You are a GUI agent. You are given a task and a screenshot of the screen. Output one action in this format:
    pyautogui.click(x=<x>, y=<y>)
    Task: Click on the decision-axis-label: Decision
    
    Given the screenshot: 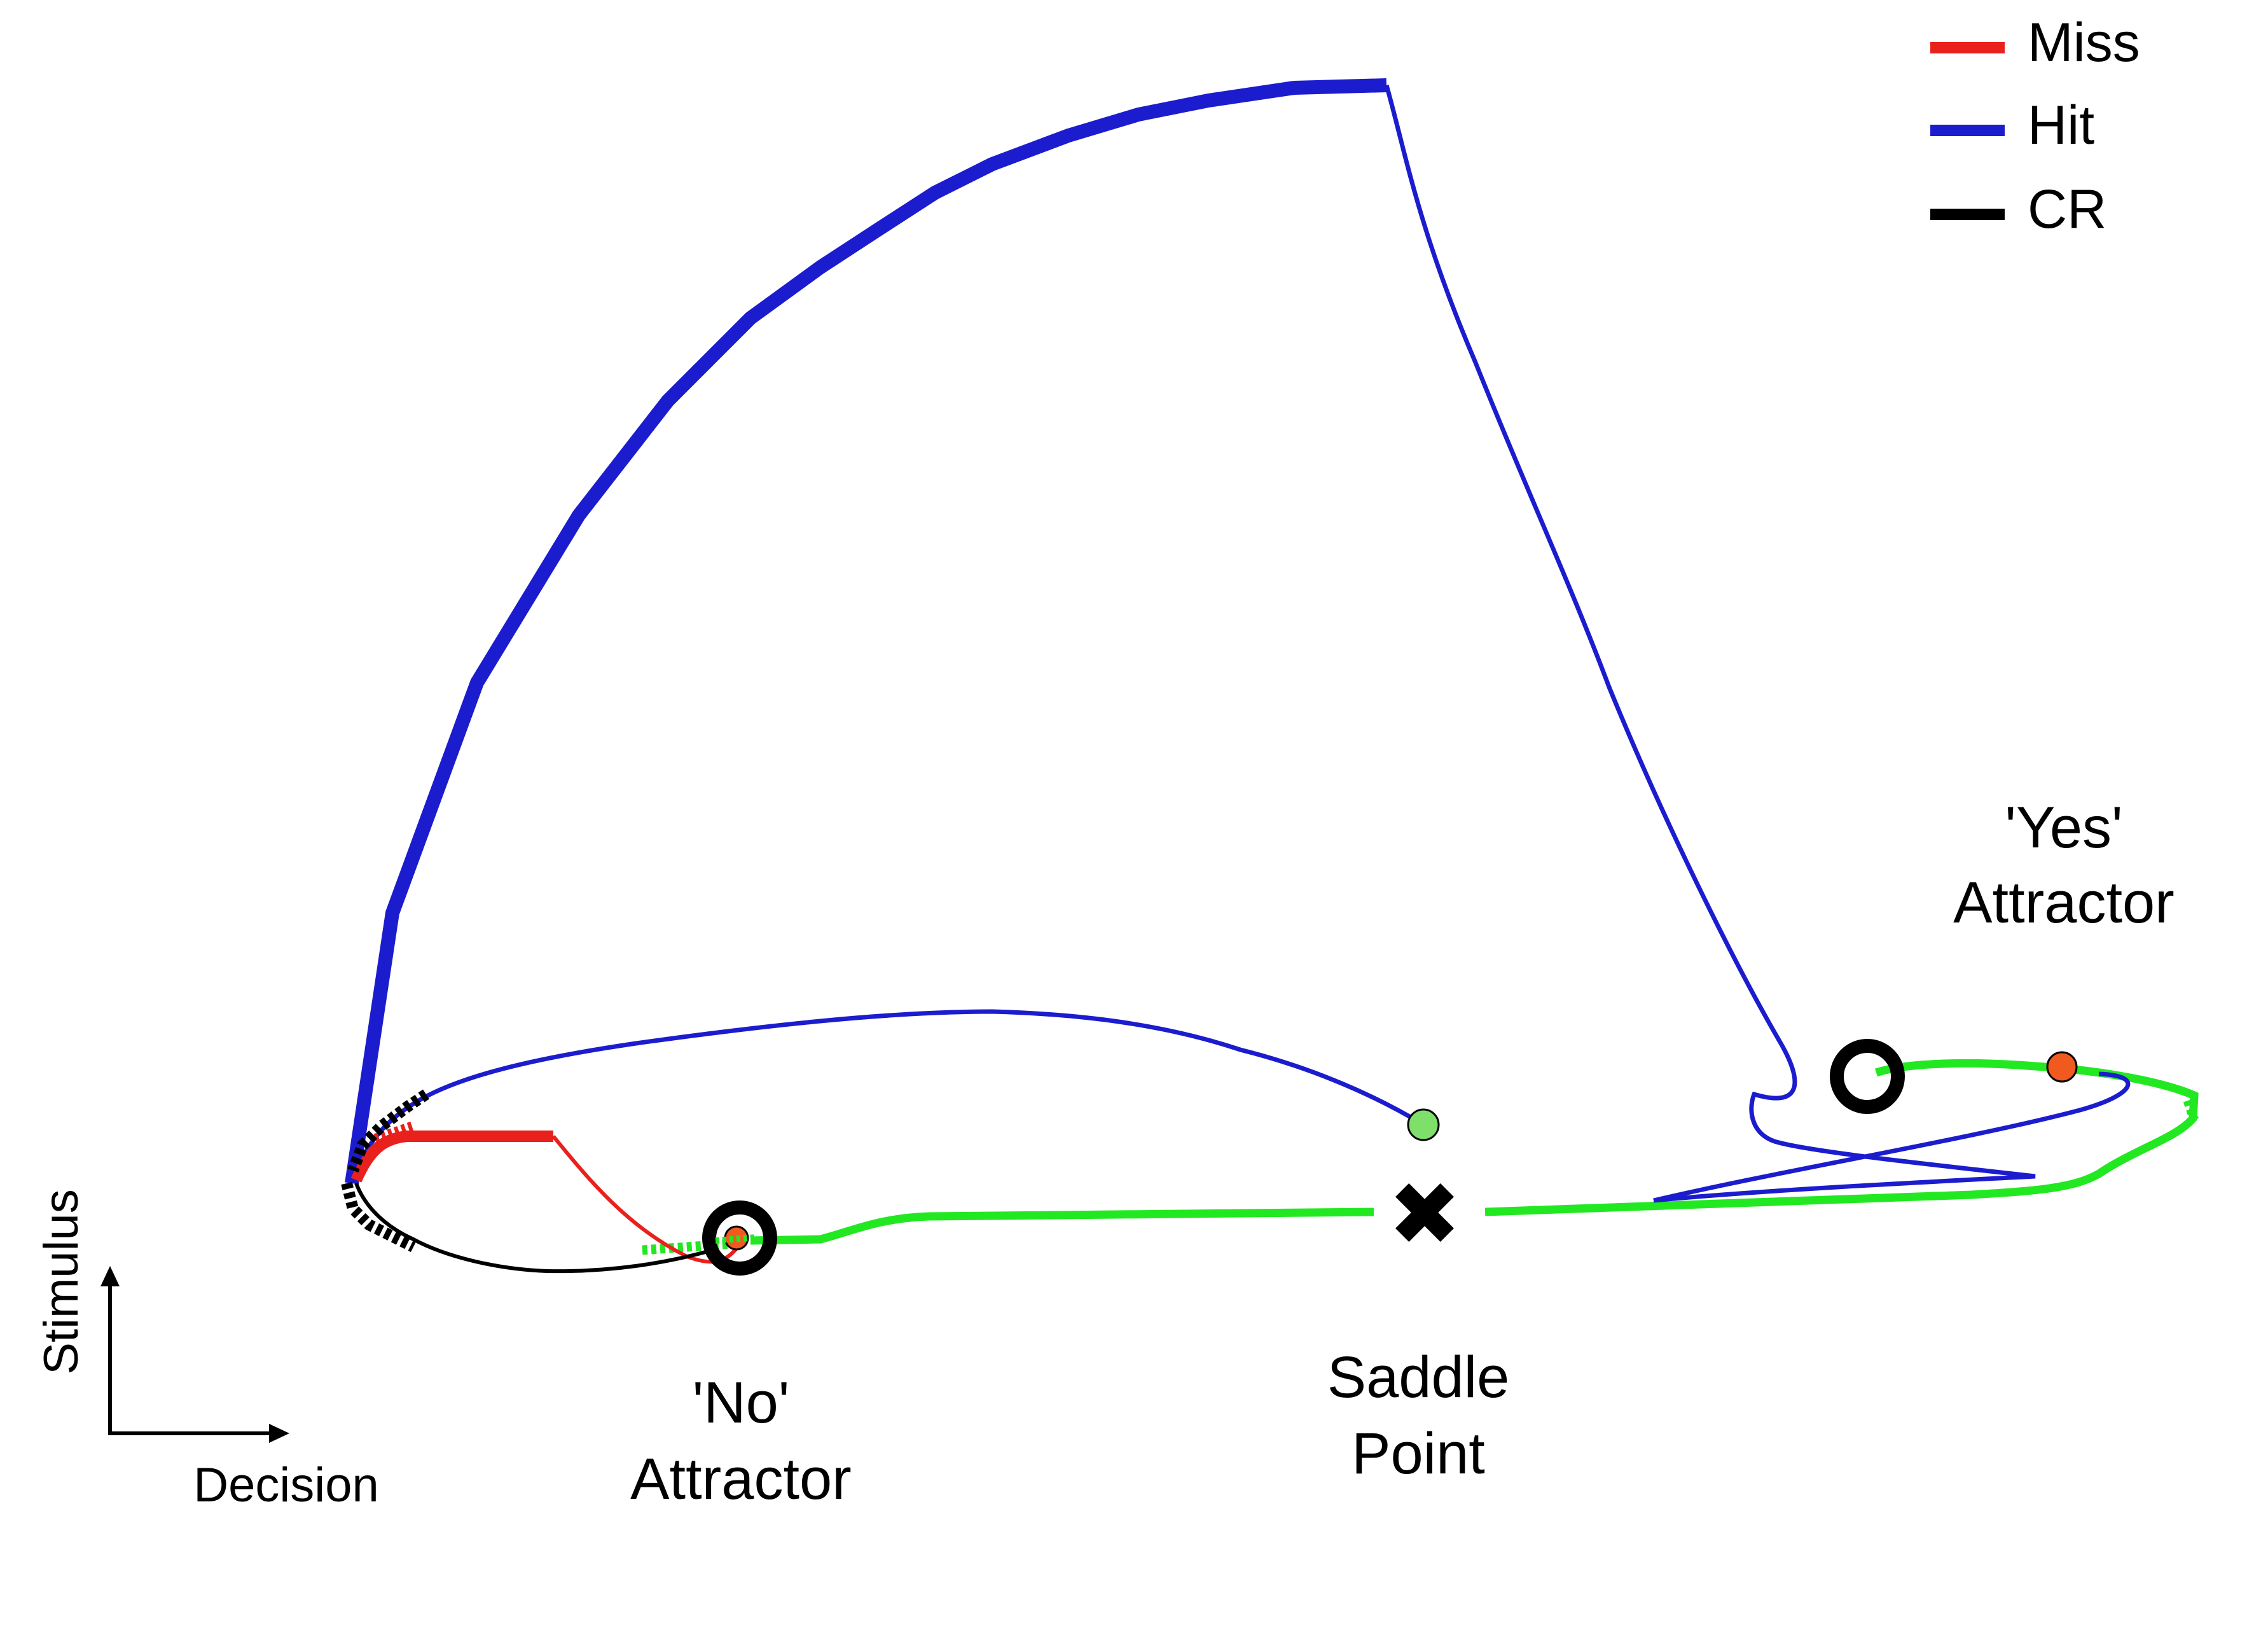 What is the action you would take?
    pyautogui.click(x=285, y=1485)
    